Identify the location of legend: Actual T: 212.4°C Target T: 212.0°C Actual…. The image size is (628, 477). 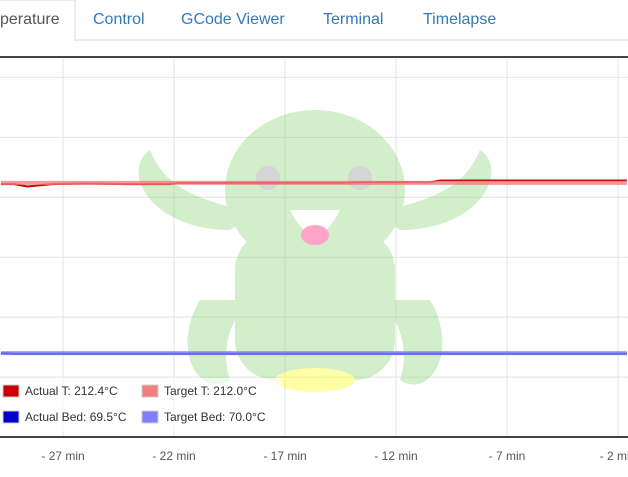
(134, 404).